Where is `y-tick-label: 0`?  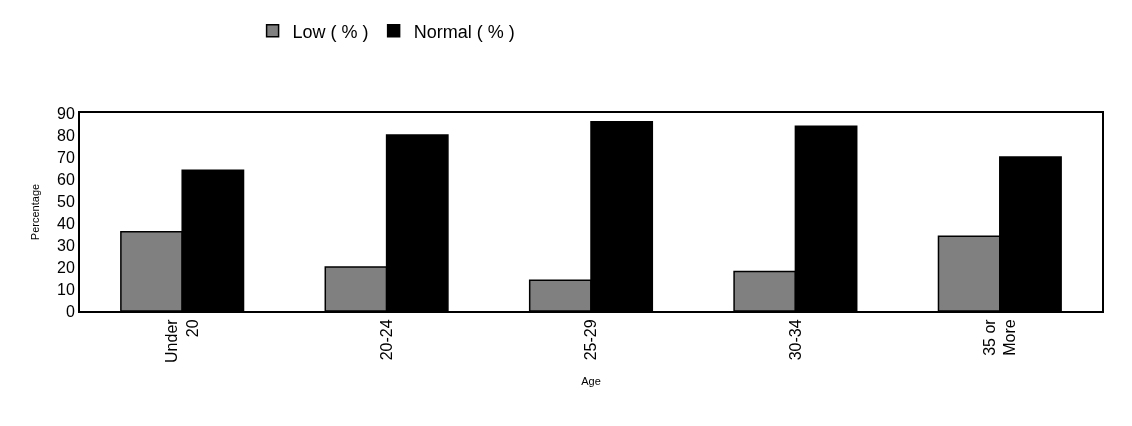 y-tick-label: 0 is located at coordinates (70, 311).